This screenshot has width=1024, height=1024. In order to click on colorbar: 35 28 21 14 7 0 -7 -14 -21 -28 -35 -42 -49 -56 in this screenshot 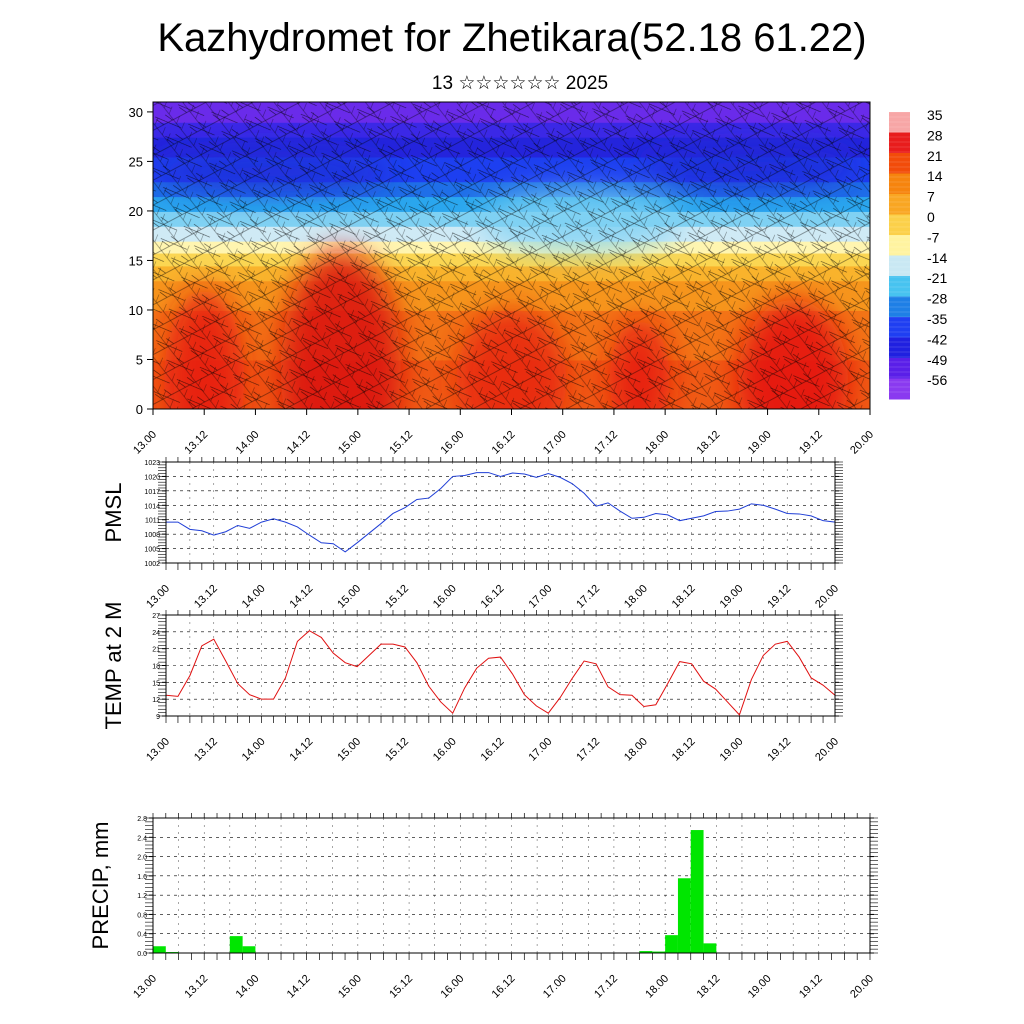, I will do `click(918, 253)`.